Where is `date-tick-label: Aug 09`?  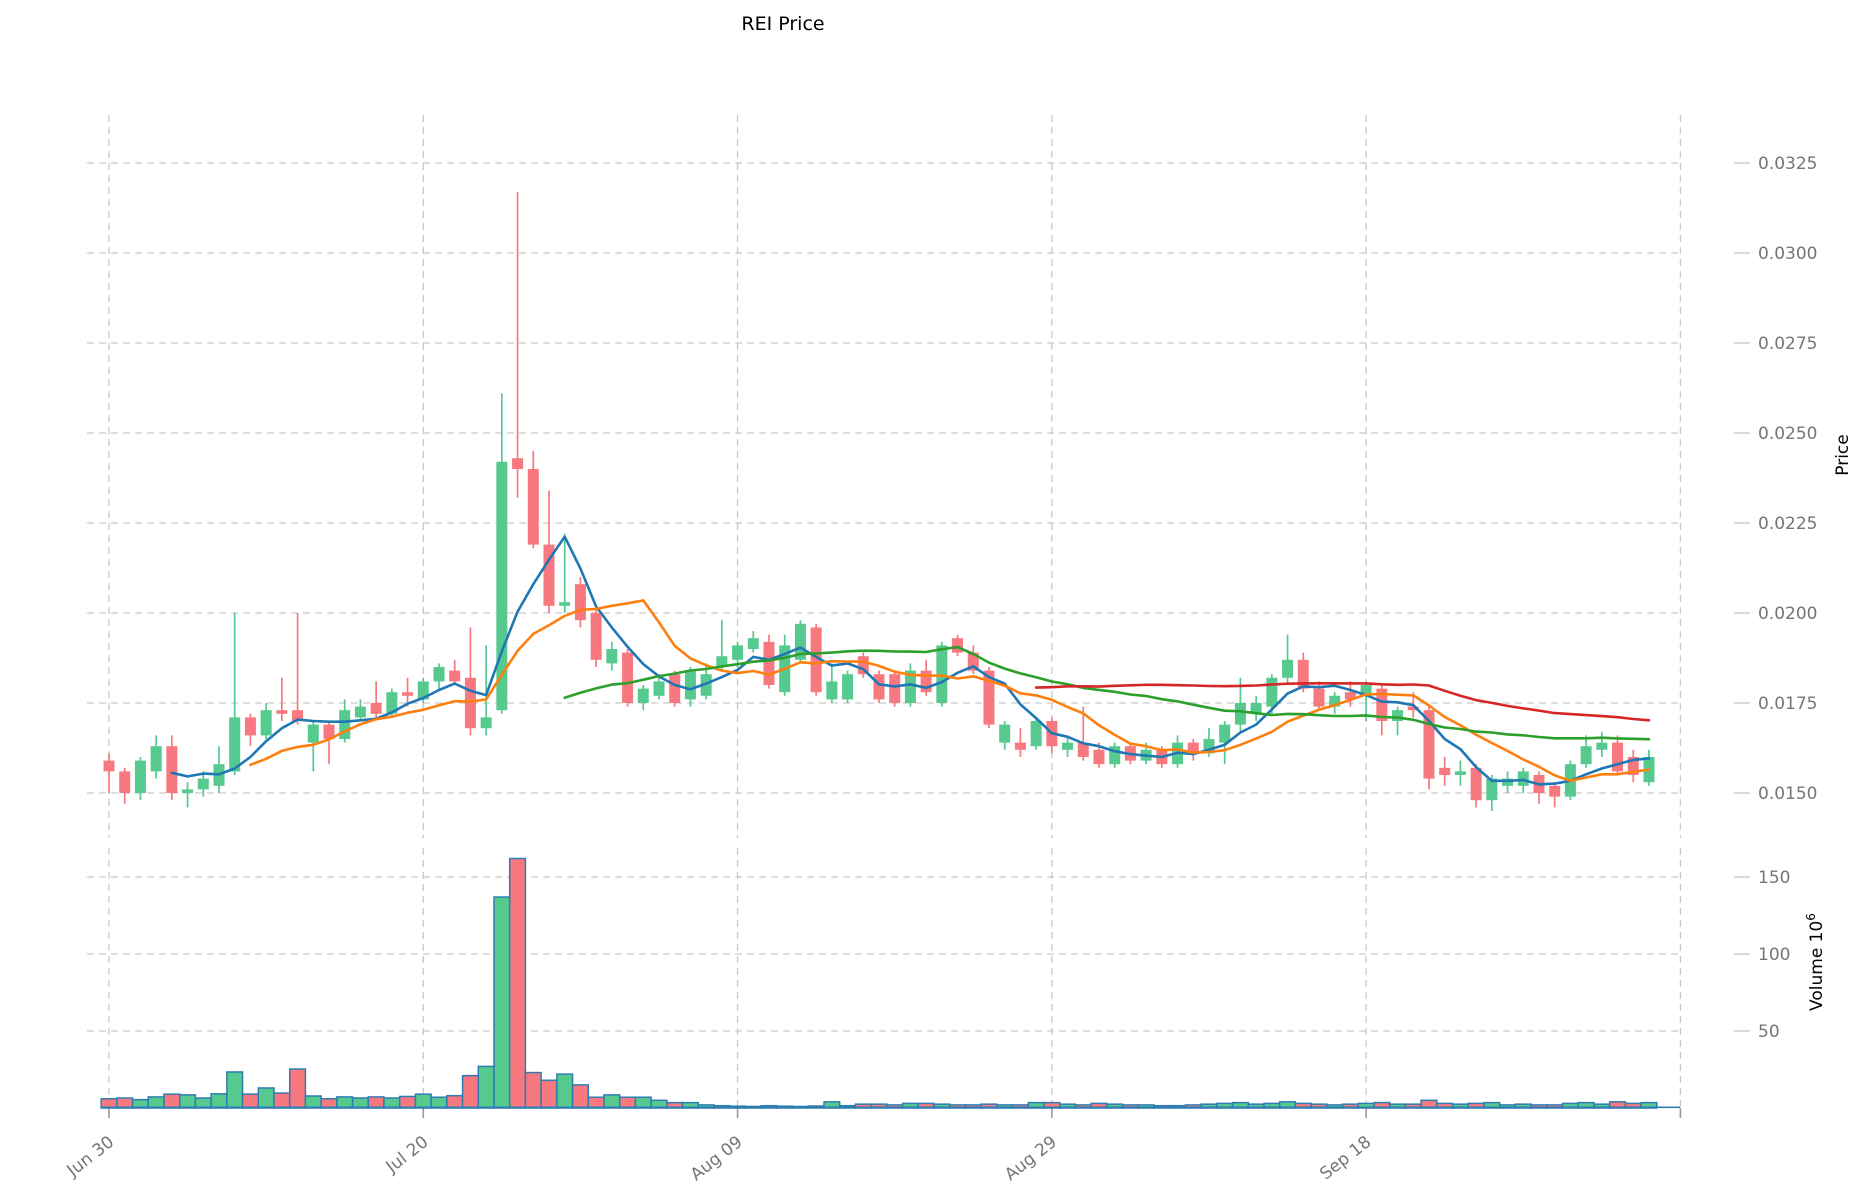
date-tick-label: Aug 09 is located at coordinates (717, 1158).